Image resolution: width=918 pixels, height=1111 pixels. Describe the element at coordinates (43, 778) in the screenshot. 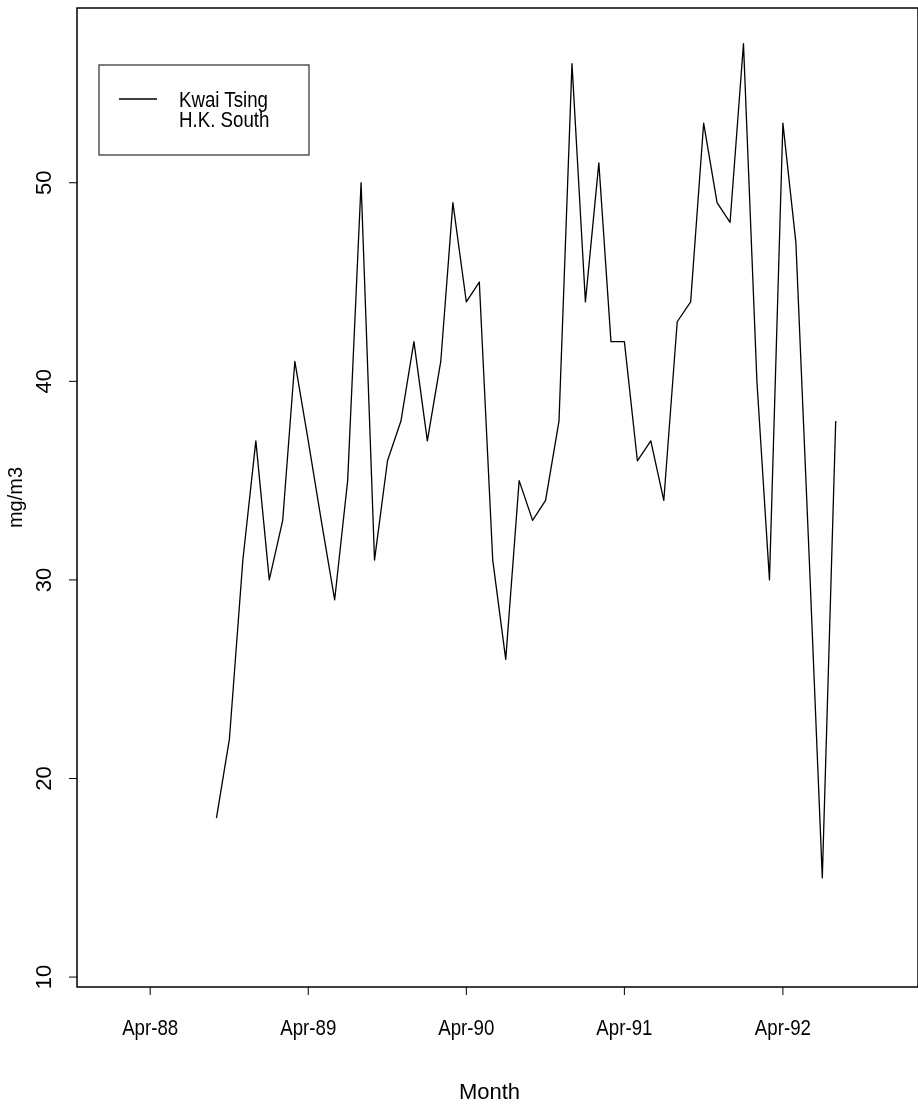

I see `y-tick-label: 20` at that location.